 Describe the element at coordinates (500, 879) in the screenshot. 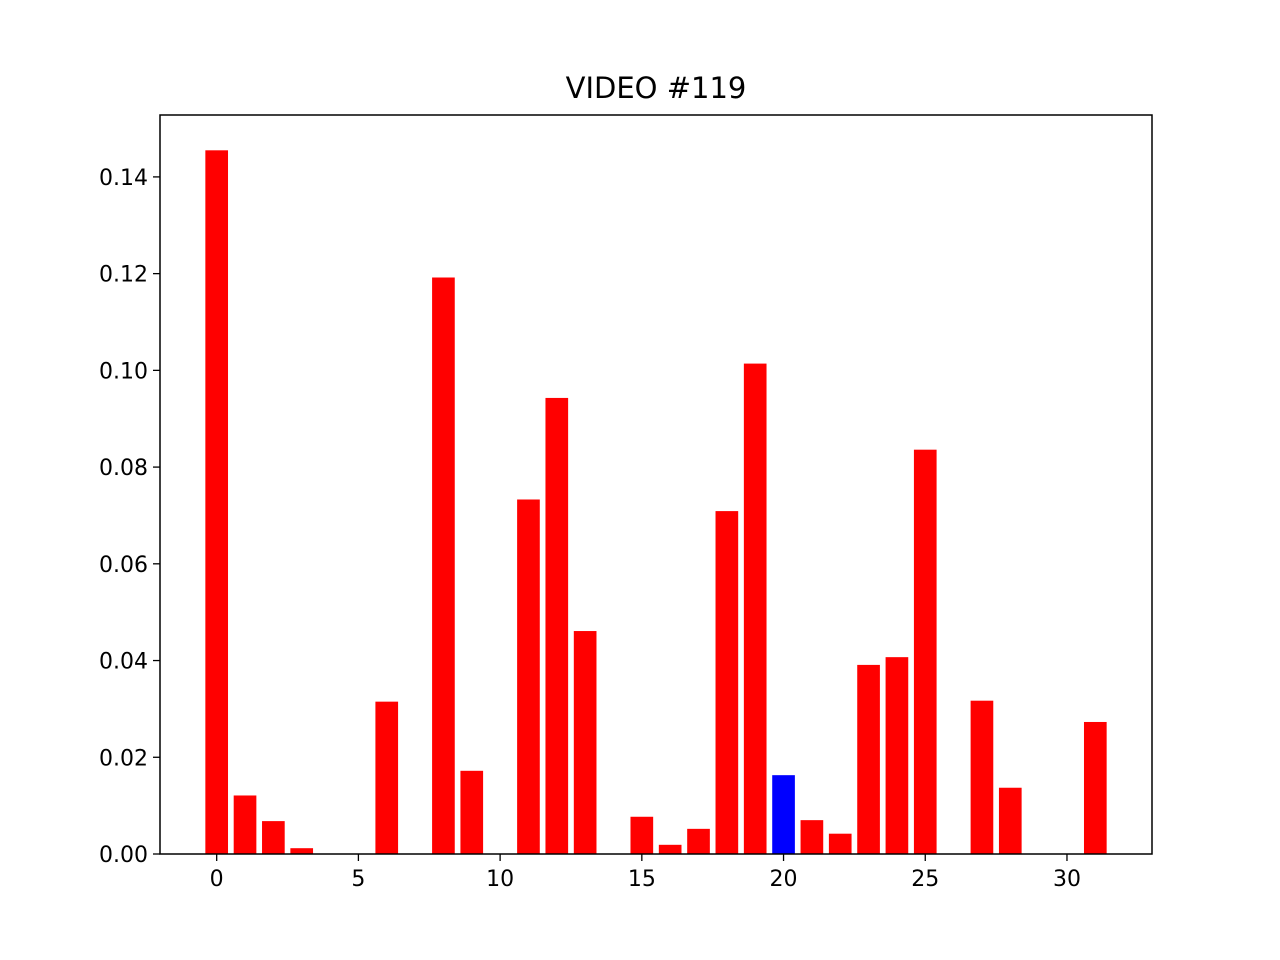

I see `x-tick-label: 10` at that location.